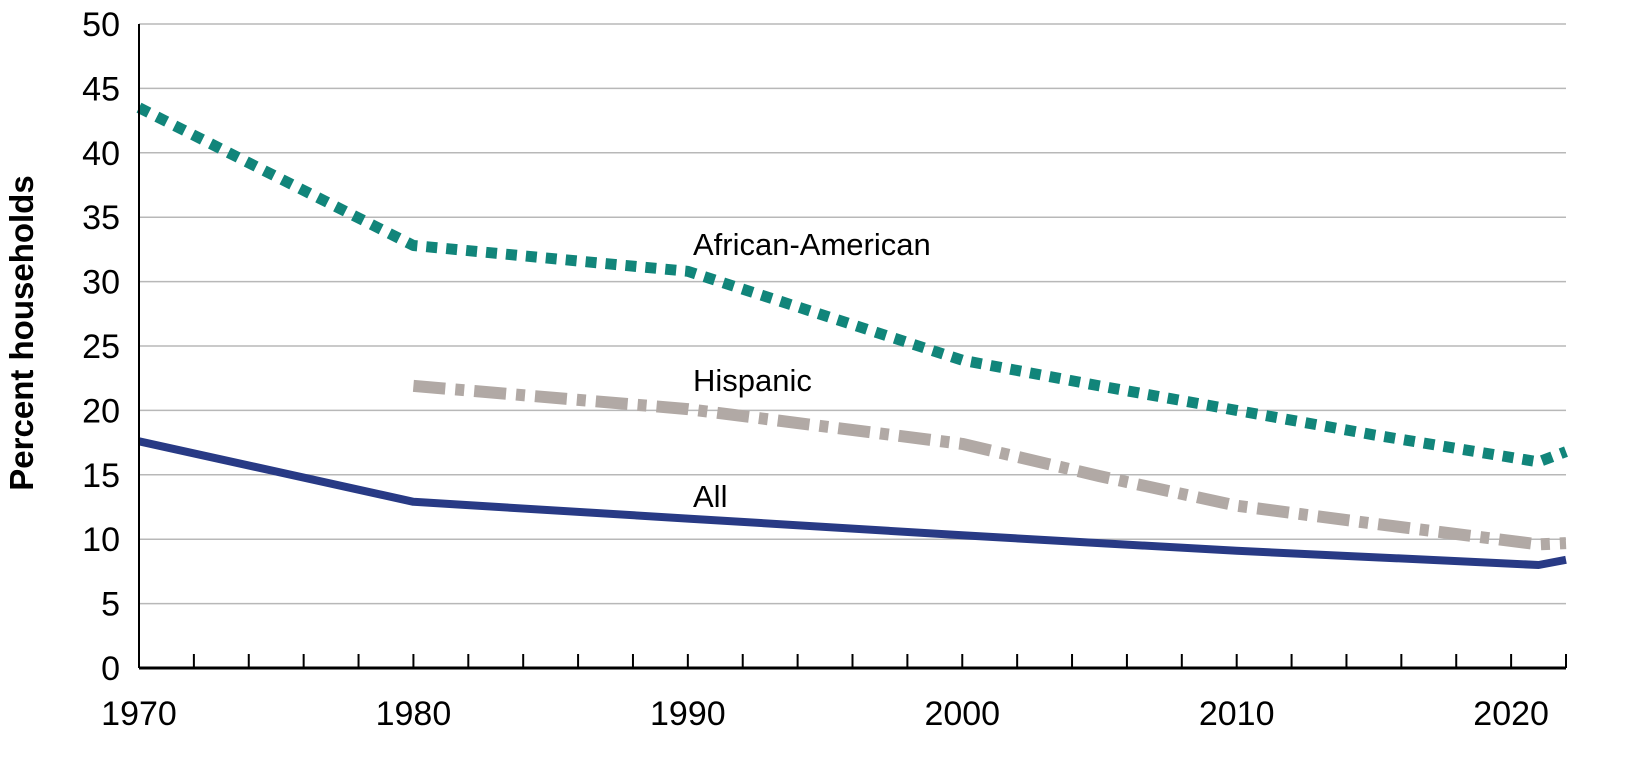  Describe the element at coordinates (852, 661) in the screenshot. I see `x-axis-minor-ticks` at that location.